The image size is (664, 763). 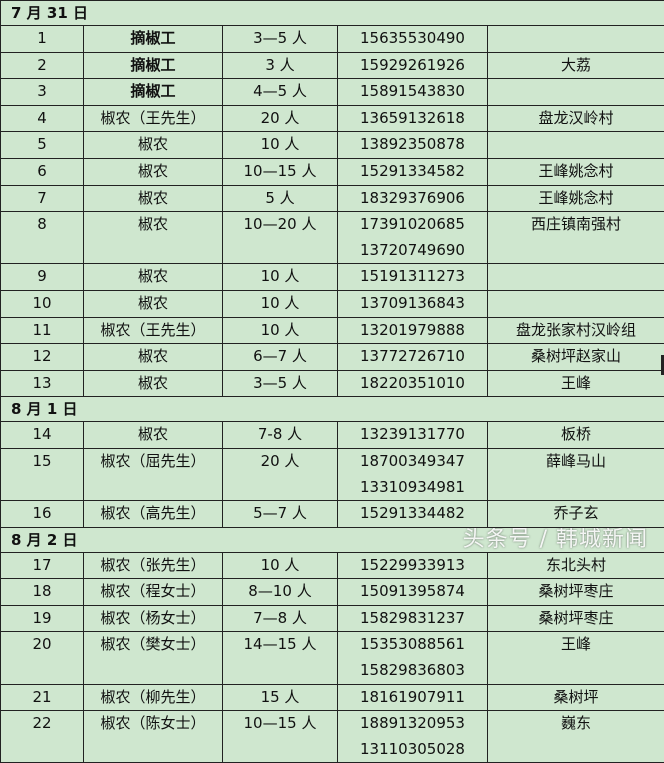 I want to click on phone-number: 15891543830, so click(x=412, y=92).